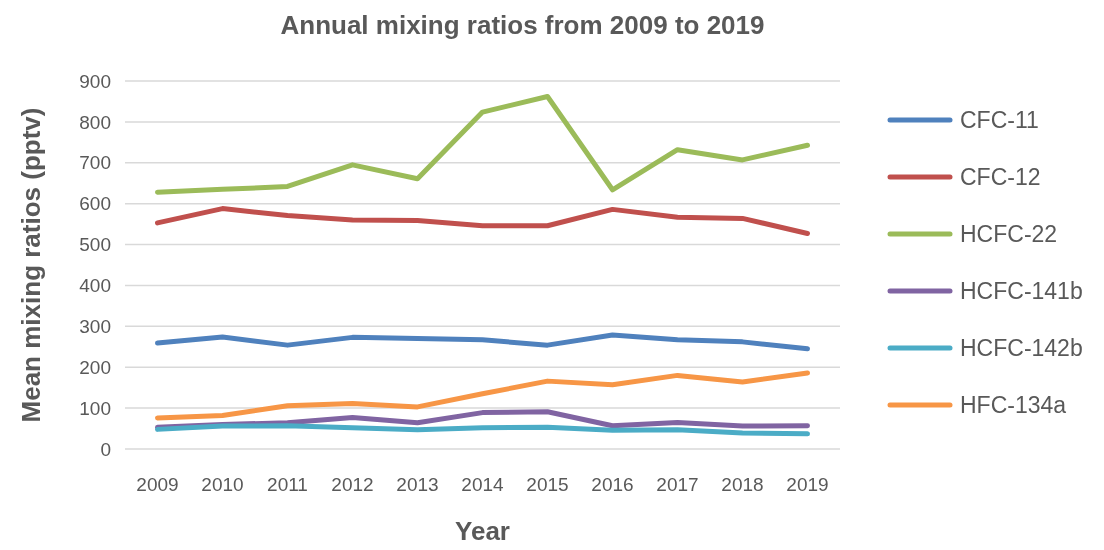 This screenshot has width=1104, height=550. I want to click on y-axis-title: Mean mixing ratios (pptv), so click(31, 265).